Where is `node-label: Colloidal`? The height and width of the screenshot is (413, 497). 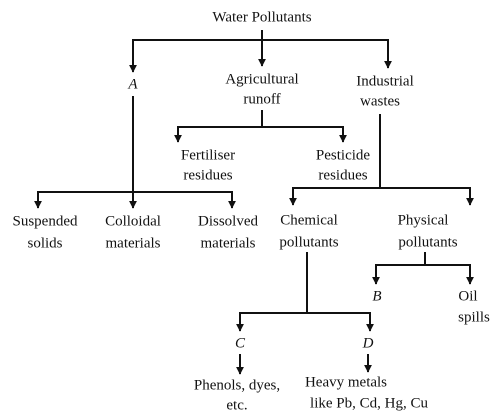
node-label: Colloidal is located at coordinates (133, 221).